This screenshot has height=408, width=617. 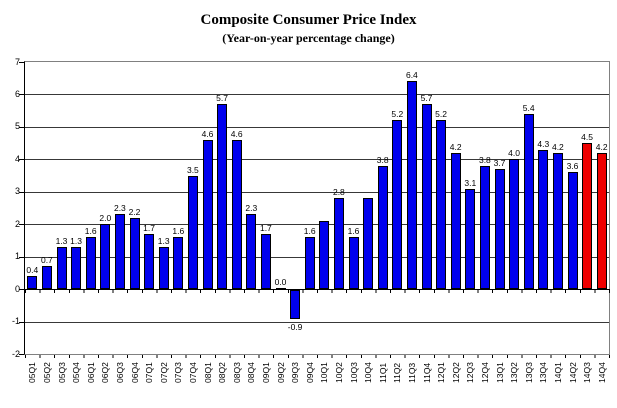 I want to click on bar-value-label-05Q1: 0.4, so click(x=32, y=270).